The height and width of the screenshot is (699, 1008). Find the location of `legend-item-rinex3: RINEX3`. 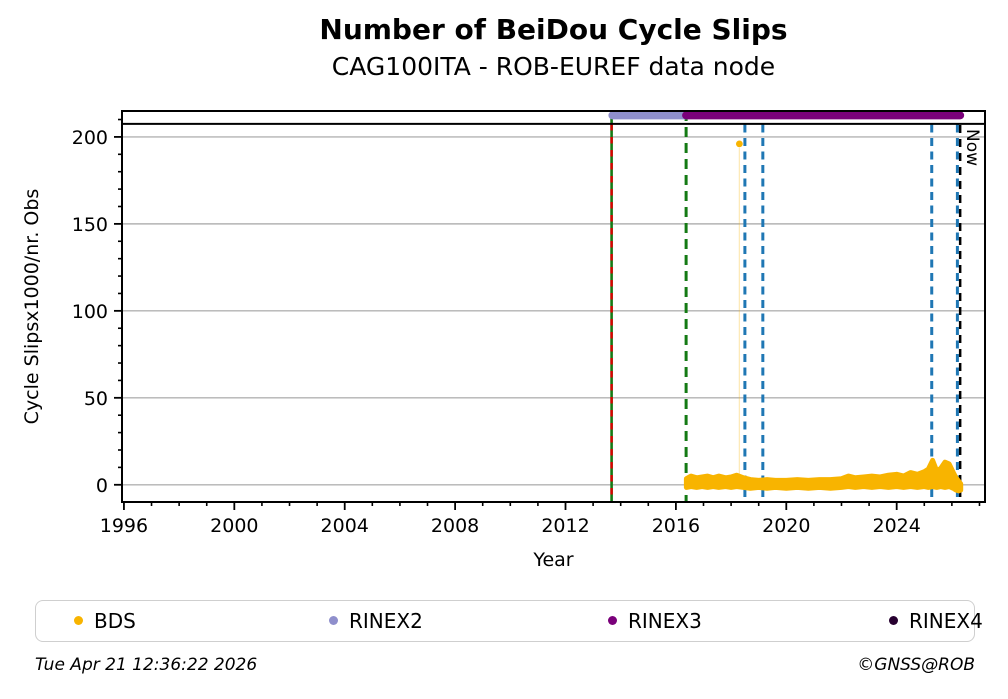

legend-item-rinex3: RINEX3 is located at coordinates (655, 620).